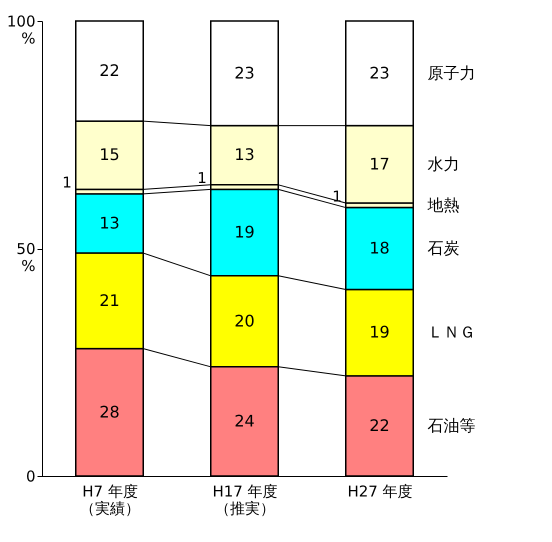 The image size is (552, 542). Describe the element at coordinates (21, 30) in the screenshot. I see `y-tick-label: 100 %` at that location.